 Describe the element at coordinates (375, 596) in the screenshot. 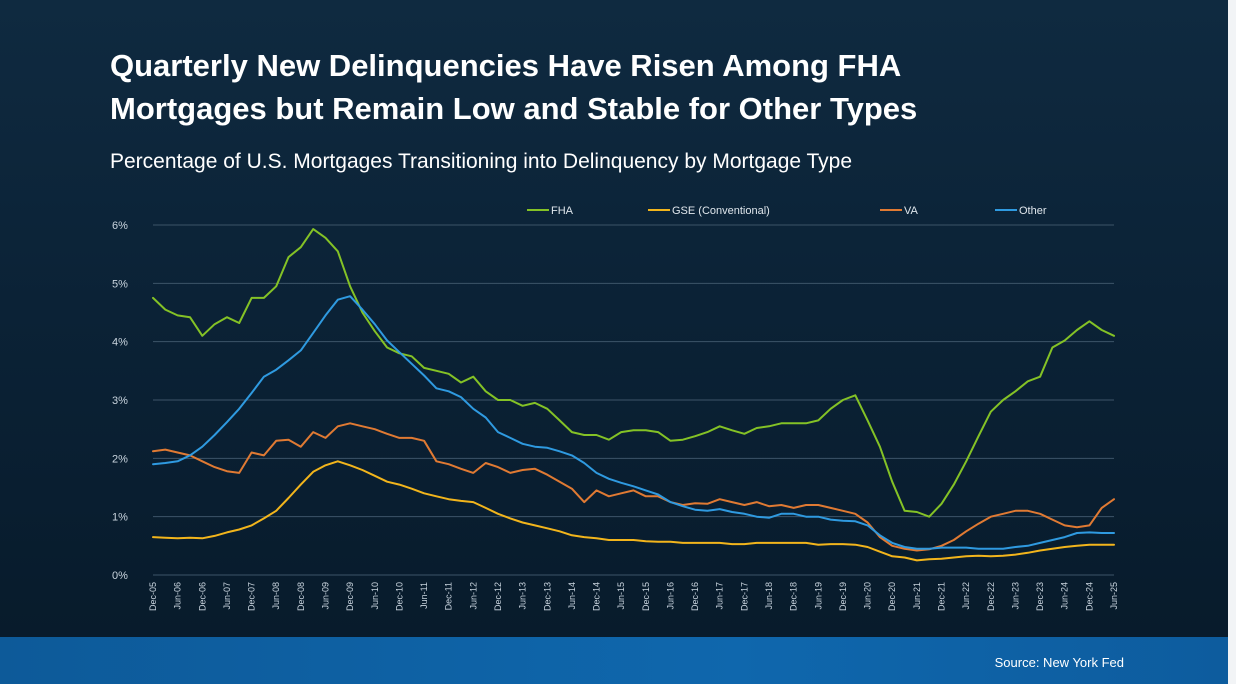

I see `x-tick-label: Jun-10` at that location.